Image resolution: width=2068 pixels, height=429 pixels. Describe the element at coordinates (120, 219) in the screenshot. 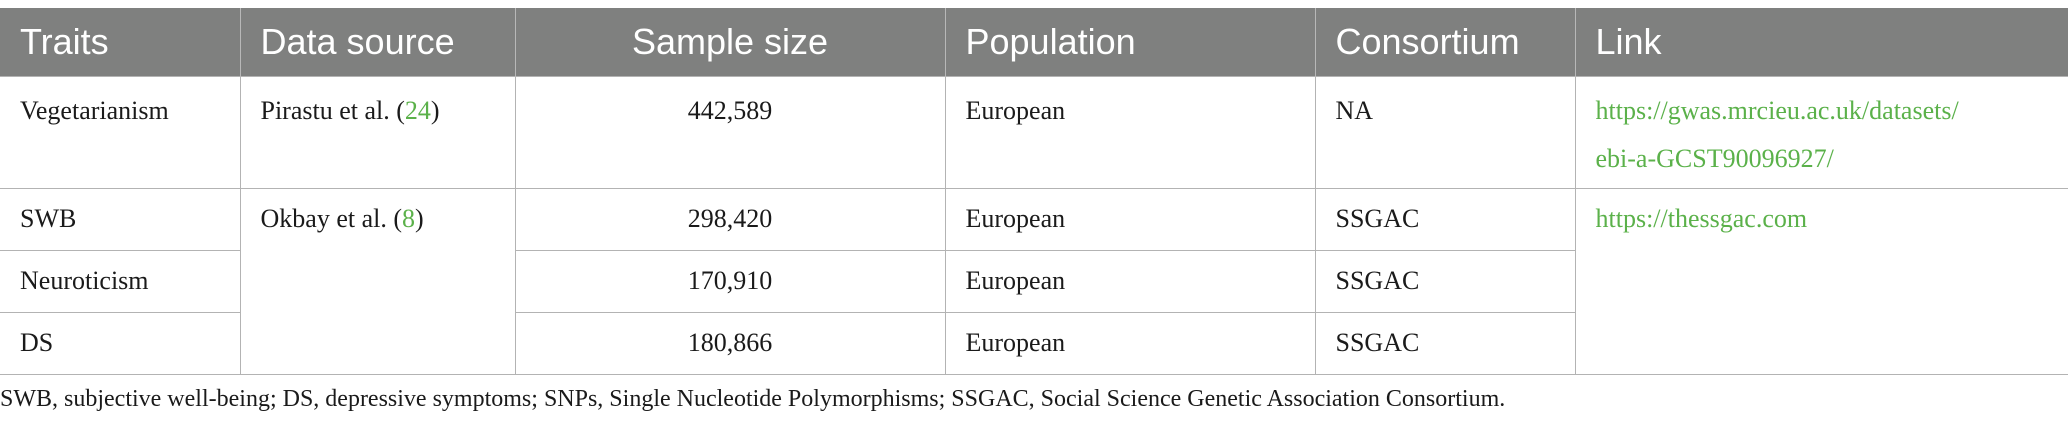

I see `cell-trait: SWB` at that location.